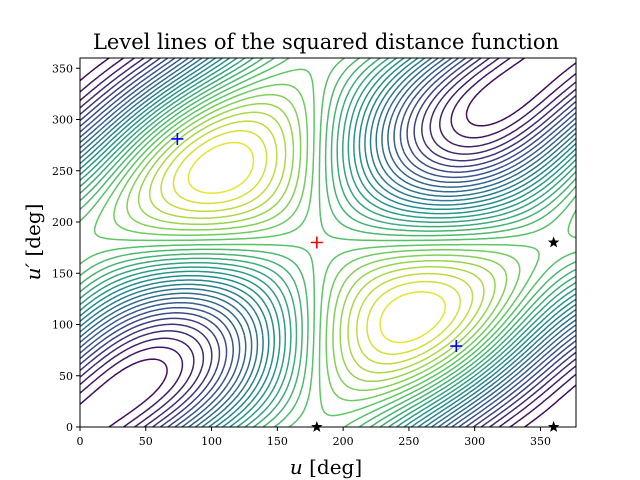 The width and height of the screenshot is (640, 480). Describe the element at coordinates (62, 171) in the screenshot. I see `y-tick-label: 250` at that location.